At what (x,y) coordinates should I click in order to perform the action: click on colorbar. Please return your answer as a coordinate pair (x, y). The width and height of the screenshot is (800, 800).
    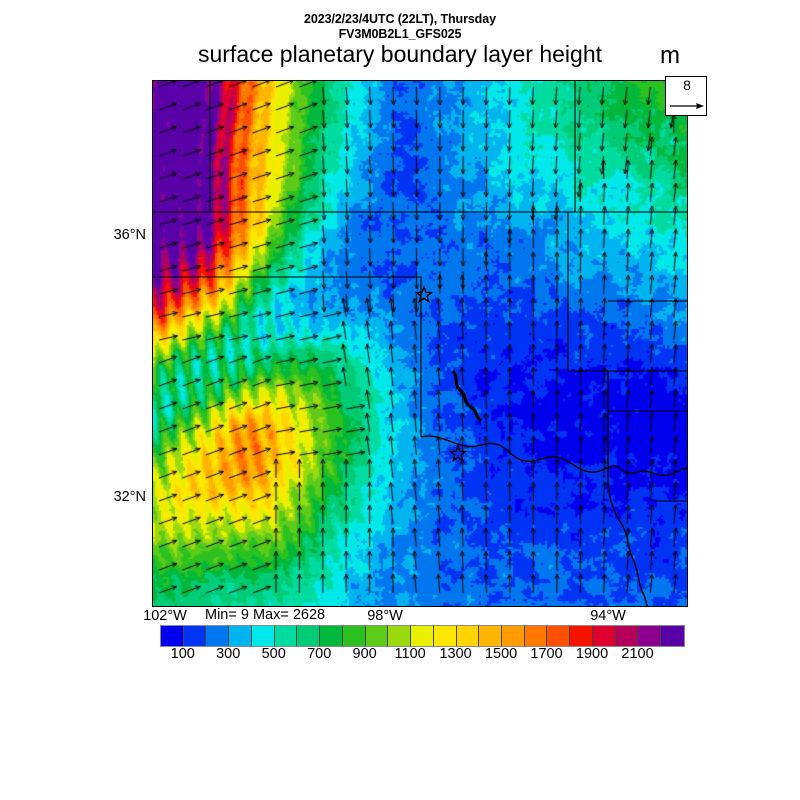
    Looking at the image, I should click on (422, 636).